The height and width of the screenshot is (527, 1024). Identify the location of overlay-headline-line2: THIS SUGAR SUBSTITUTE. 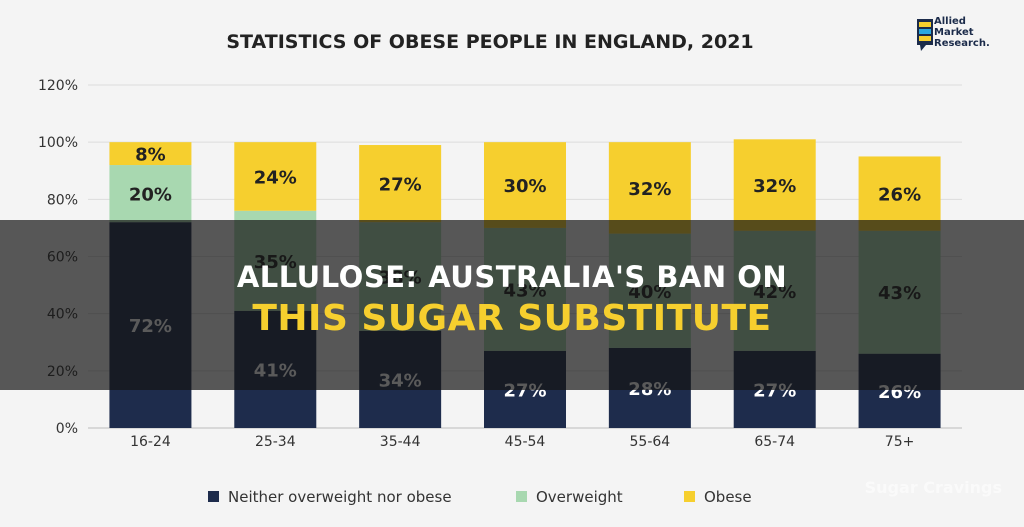
(512, 318).